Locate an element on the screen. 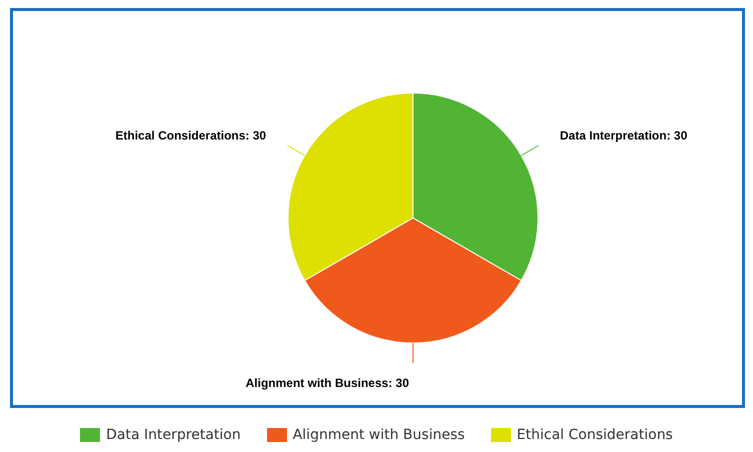  legend-label: Alignment with Business is located at coordinates (378, 435).